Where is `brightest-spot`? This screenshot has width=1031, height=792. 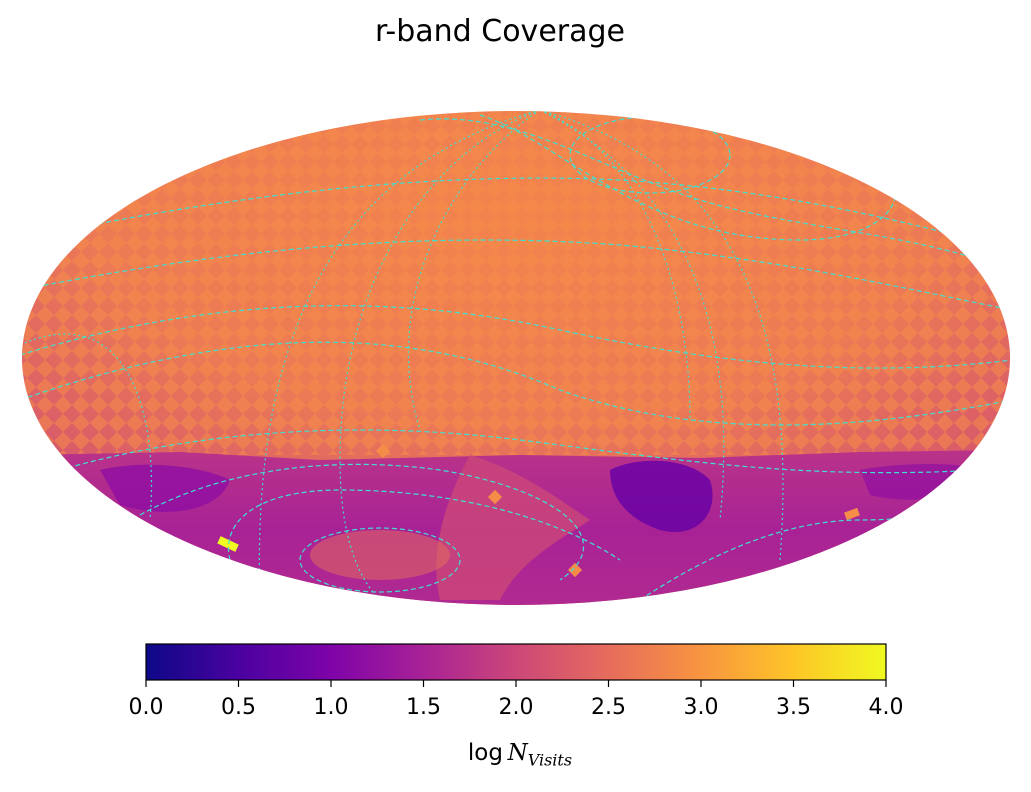
brightest-spot is located at coordinates (228, 544).